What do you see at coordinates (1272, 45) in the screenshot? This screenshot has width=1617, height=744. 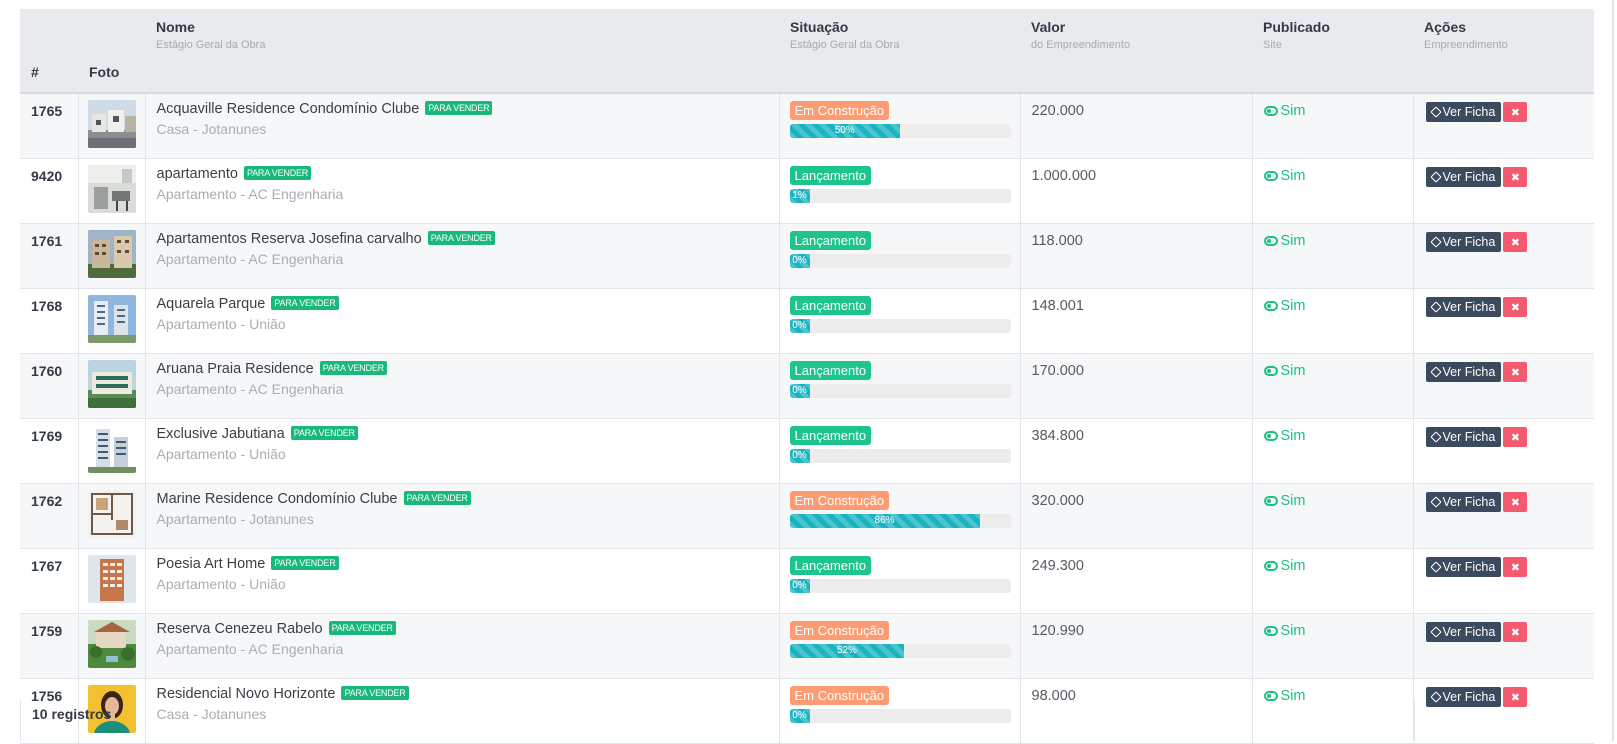 I see `header-publicado-sub: Site` at bounding box center [1272, 45].